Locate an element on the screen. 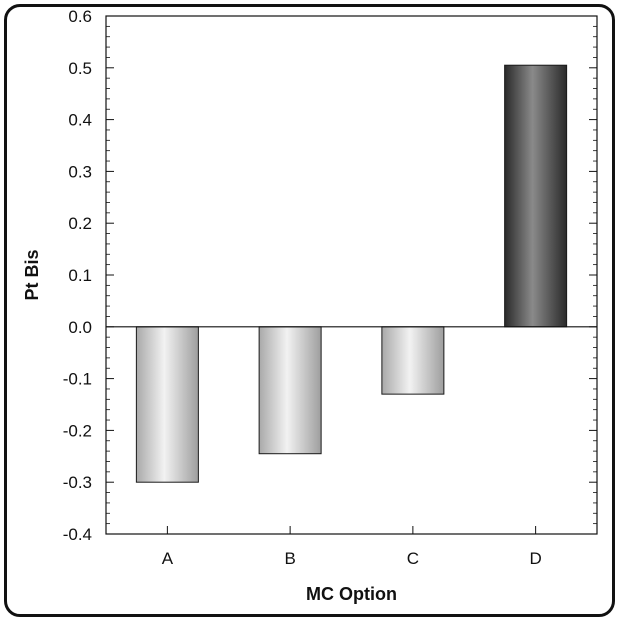 The image size is (619, 621). x-axis: A B C D is located at coordinates (352, 547).